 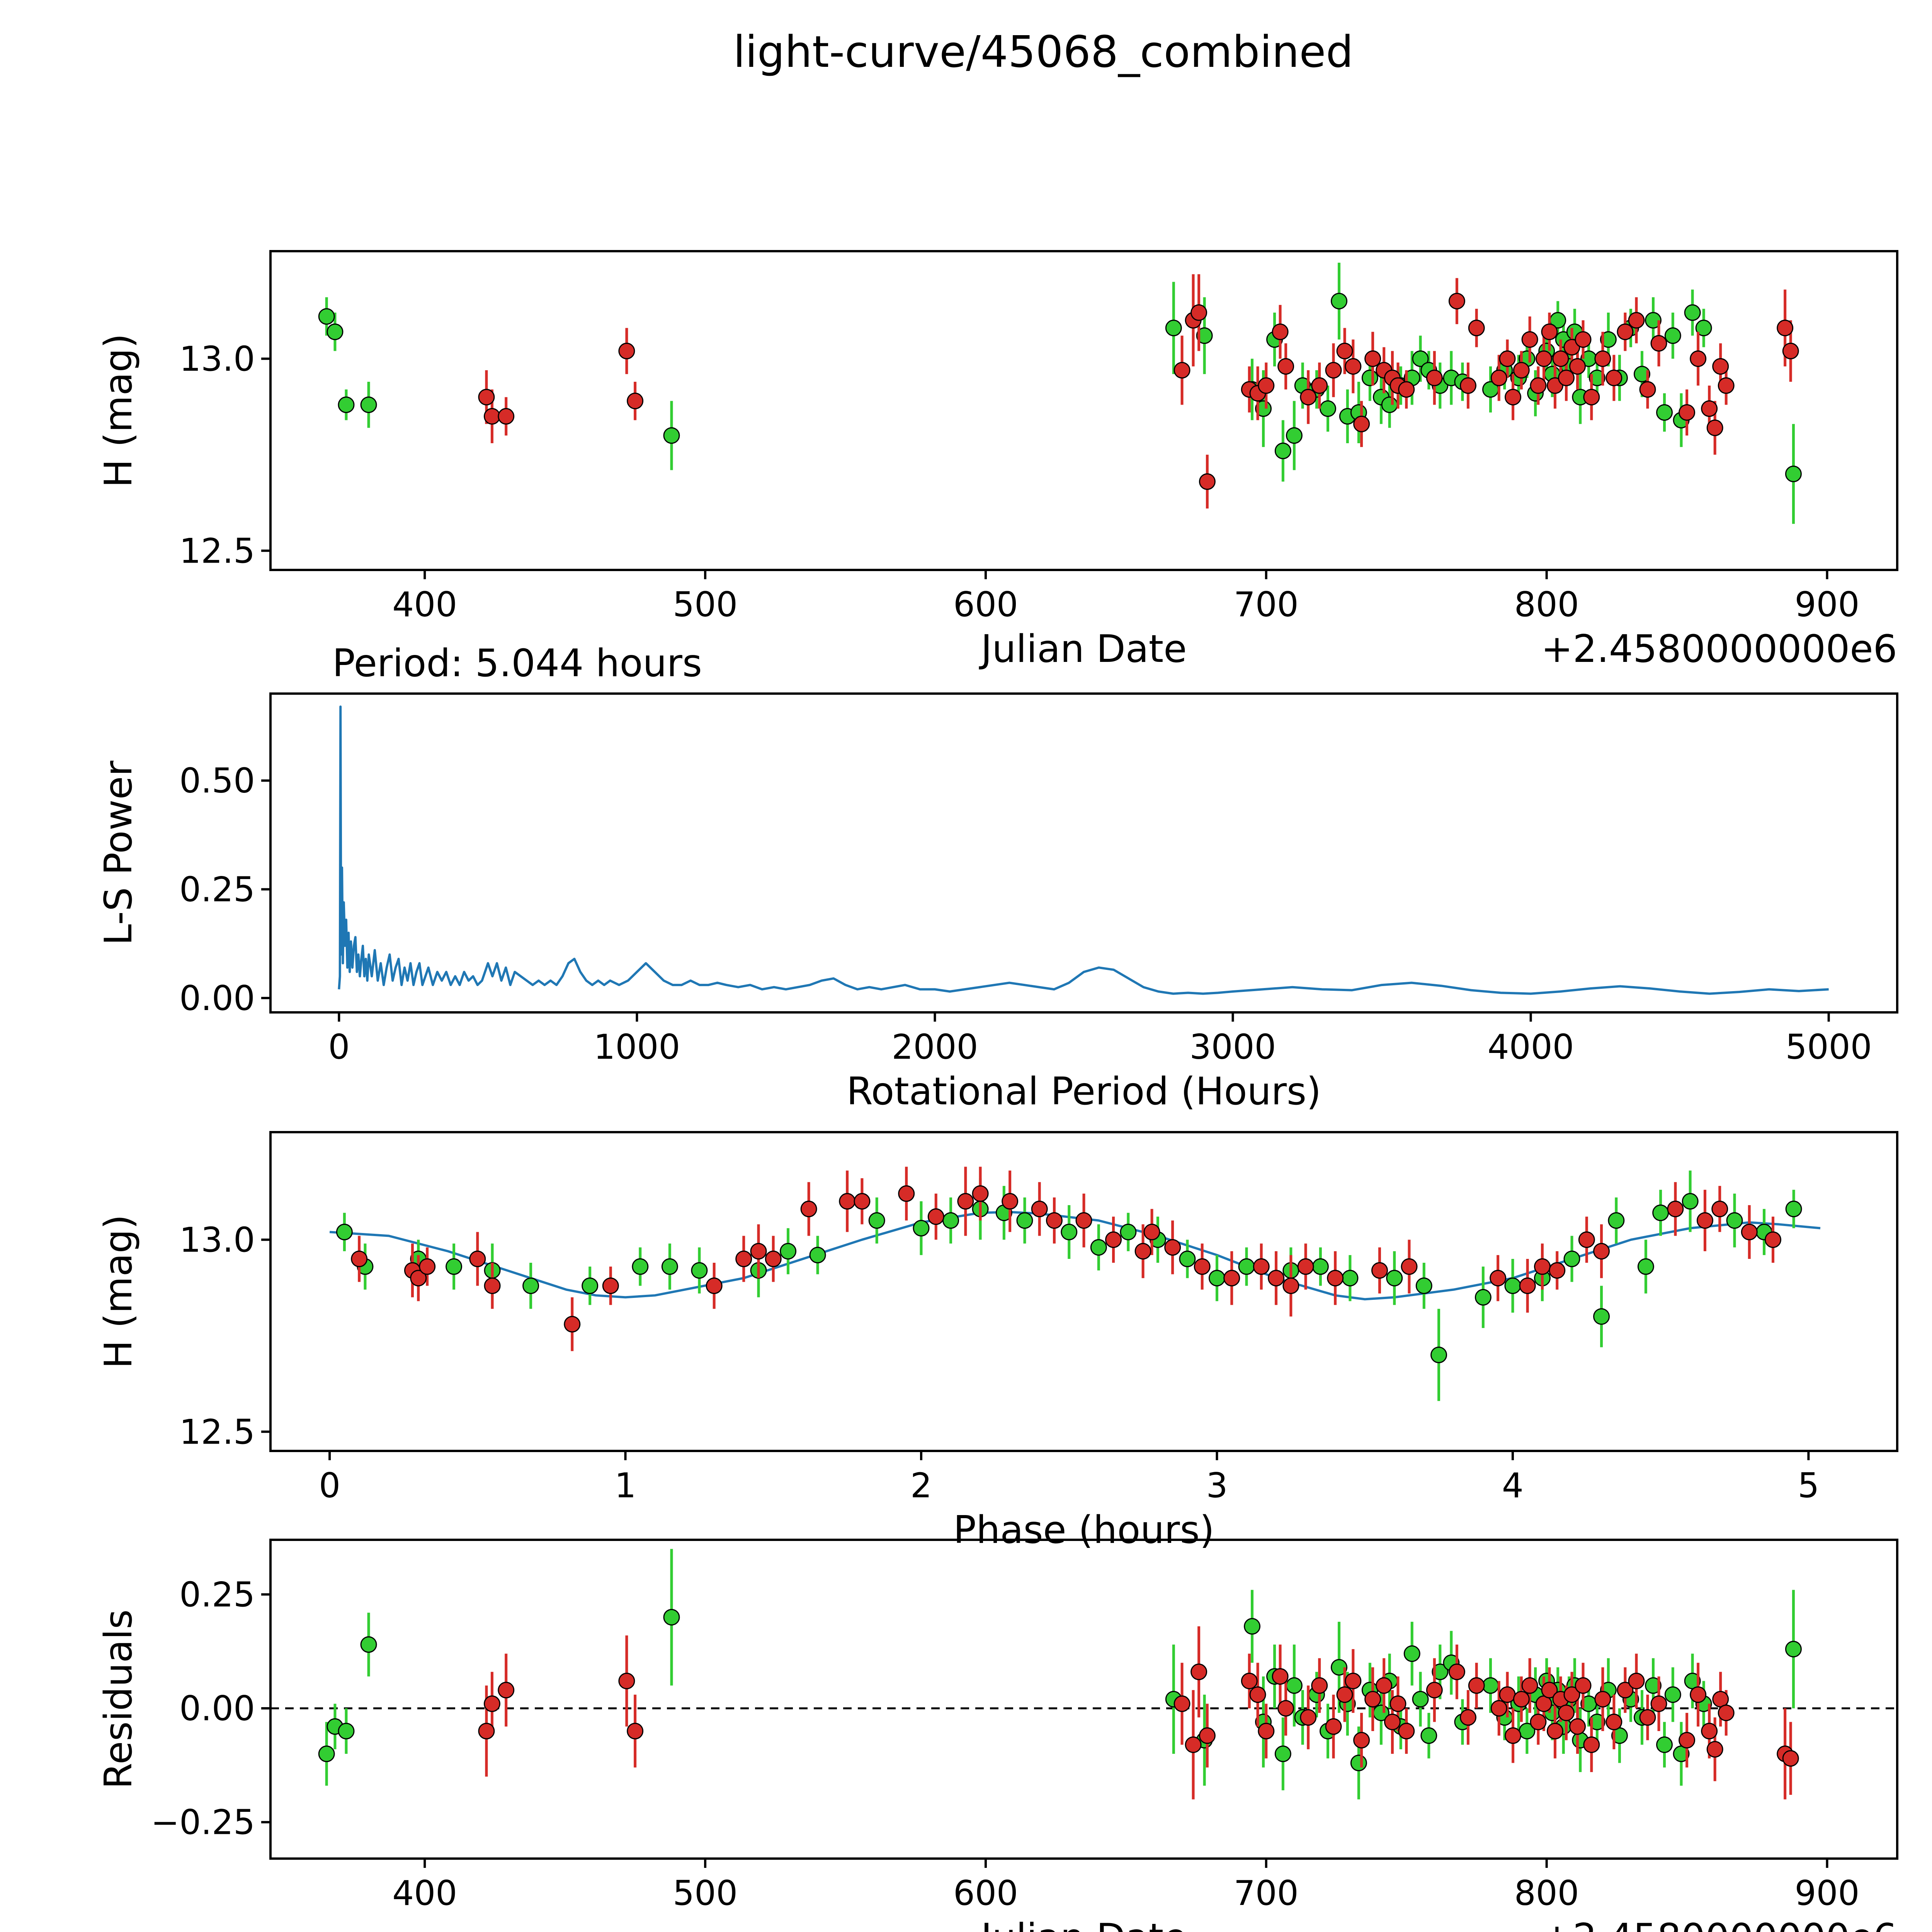 What do you see at coordinates (921, 1485) in the screenshot?
I see `x-tick-label: 2` at bounding box center [921, 1485].